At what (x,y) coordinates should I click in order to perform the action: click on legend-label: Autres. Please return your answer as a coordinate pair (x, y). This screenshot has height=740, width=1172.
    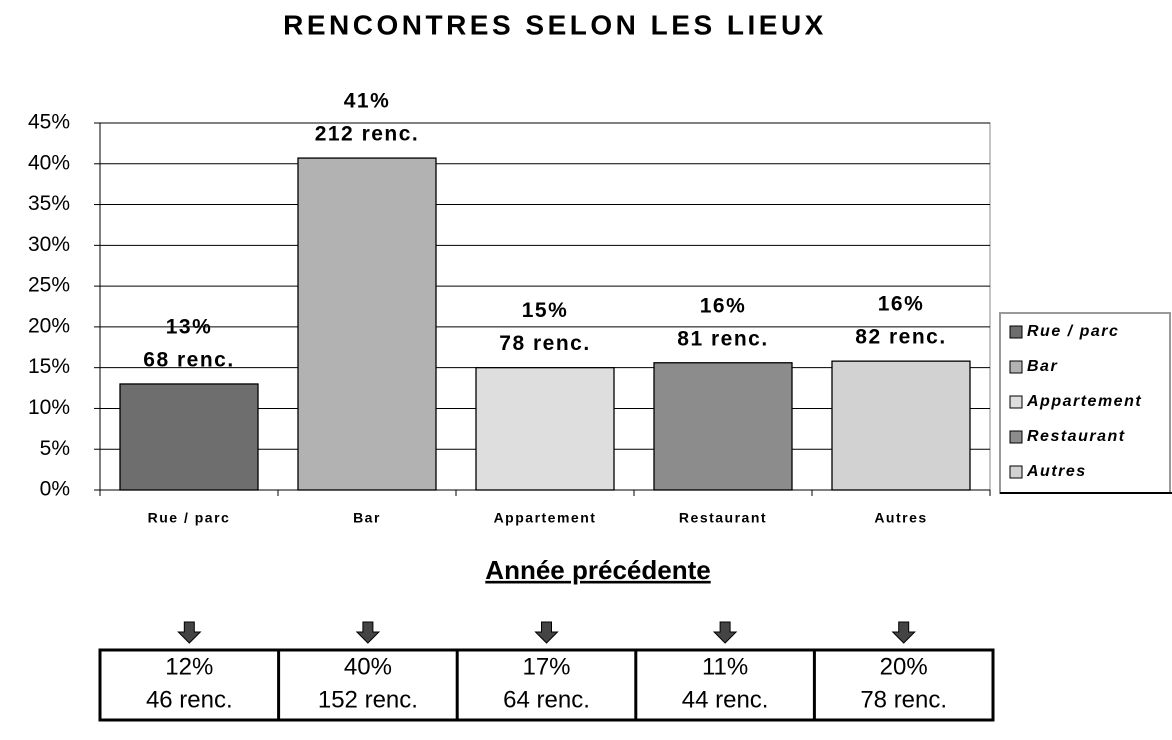
    Looking at the image, I should click on (1056, 471).